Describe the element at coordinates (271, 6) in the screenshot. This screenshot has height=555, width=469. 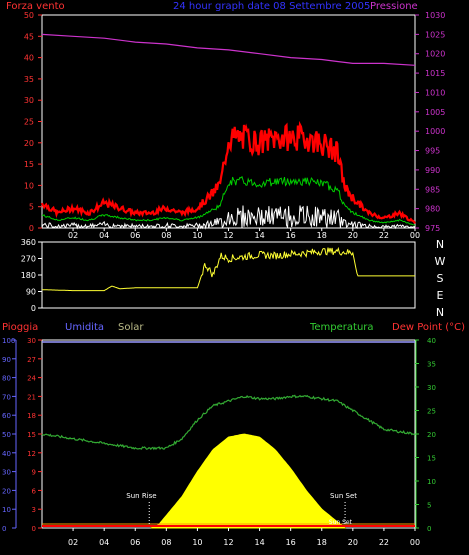
I see `chart-date-title: 24 hour graph date 08 Settembre 2005` at that location.